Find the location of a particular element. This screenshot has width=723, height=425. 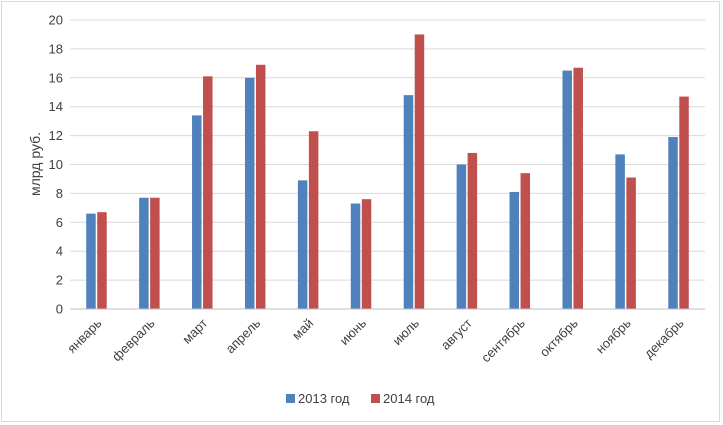

x-category-label: ноябрь is located at coordinates (613, 335).